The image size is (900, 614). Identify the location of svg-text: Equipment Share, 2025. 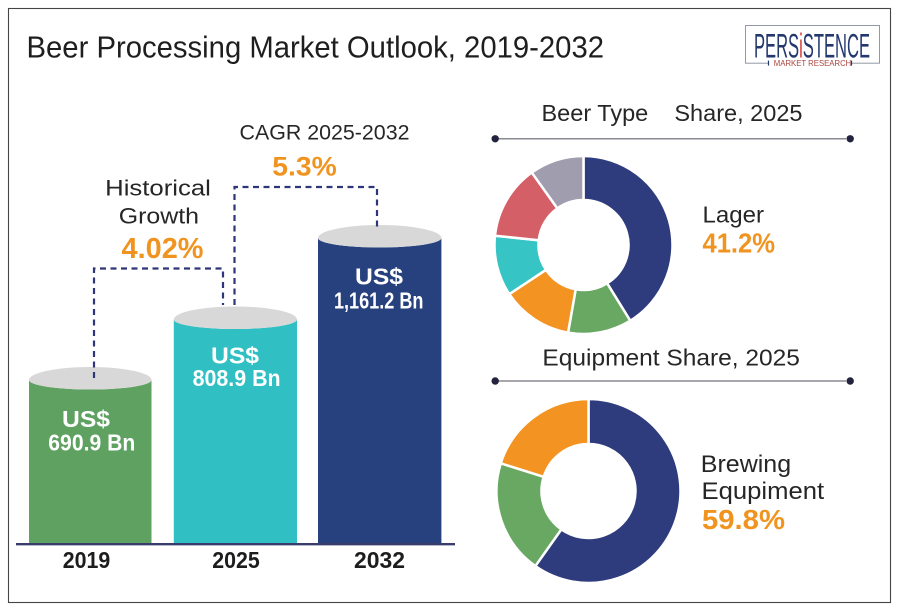
(671, 358).